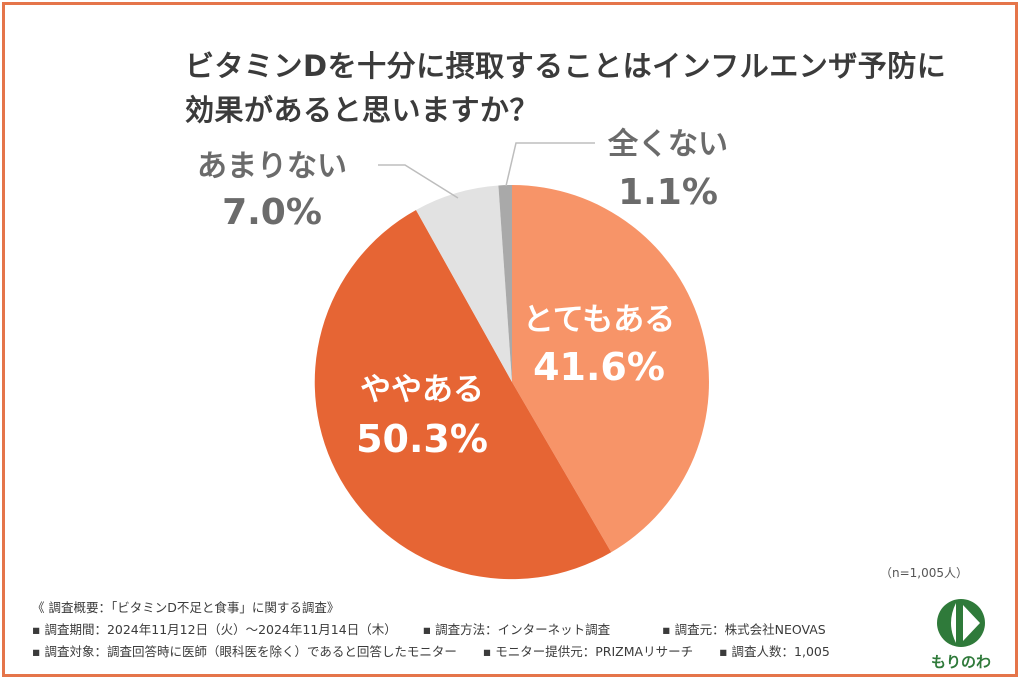  What do you see at coordinates (214, 629) in the screenshot?
I see `survey-period: ▪ 調査期間：2024年11月12日（火）〜2024年11月14日（木）` at bounding box center [214, 629].